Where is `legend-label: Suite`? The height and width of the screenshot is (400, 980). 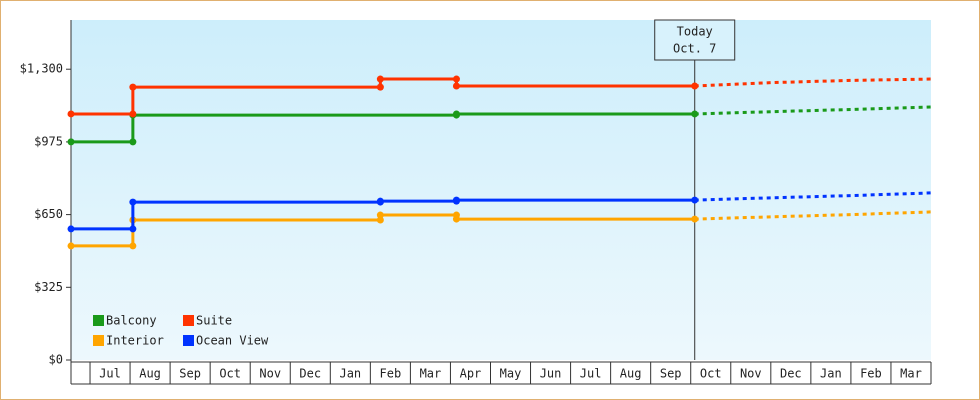 legend-label: Suite is located at coordinates (214, 321).